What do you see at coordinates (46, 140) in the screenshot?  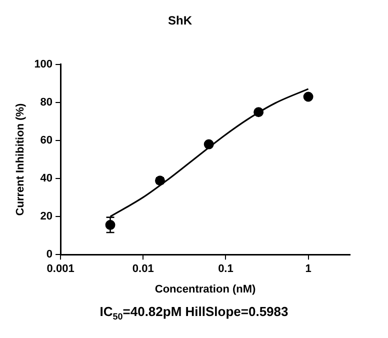 I see `y-tick-label: 60` at bounding box center [46, 140].